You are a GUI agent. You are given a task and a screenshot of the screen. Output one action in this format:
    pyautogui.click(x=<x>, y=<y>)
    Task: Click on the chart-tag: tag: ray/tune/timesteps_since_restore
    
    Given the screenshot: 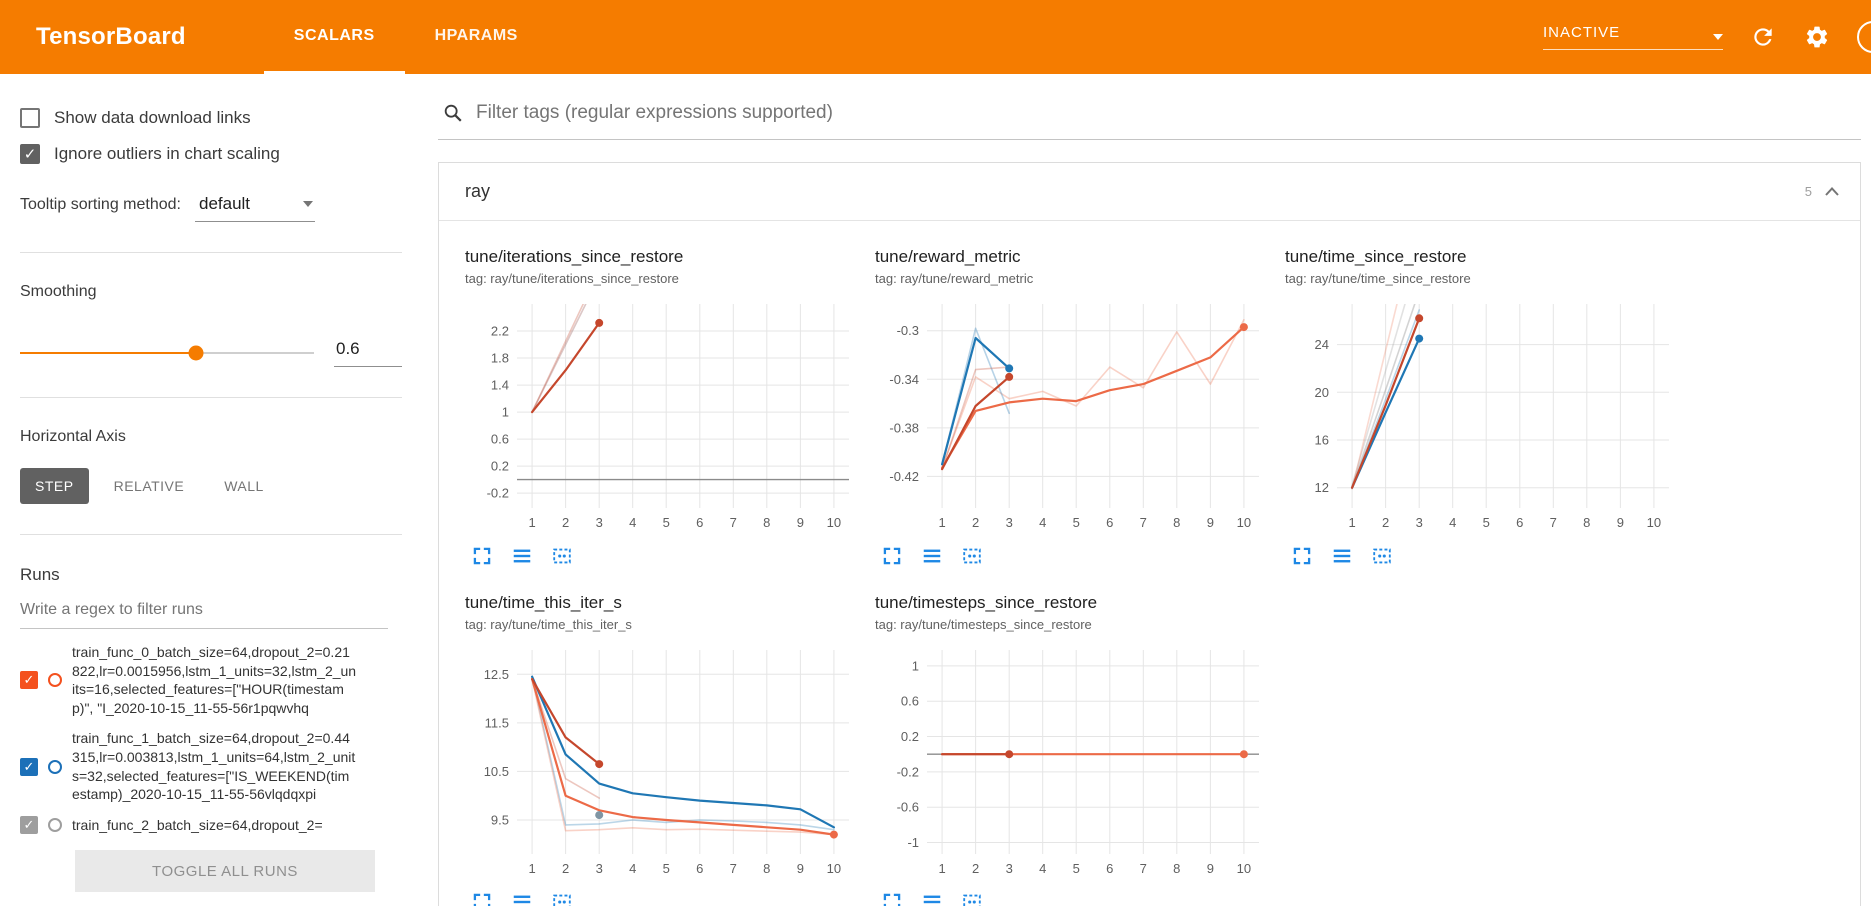 What is the action you would take?
    pyautogui.click(x=983, y=624)
    